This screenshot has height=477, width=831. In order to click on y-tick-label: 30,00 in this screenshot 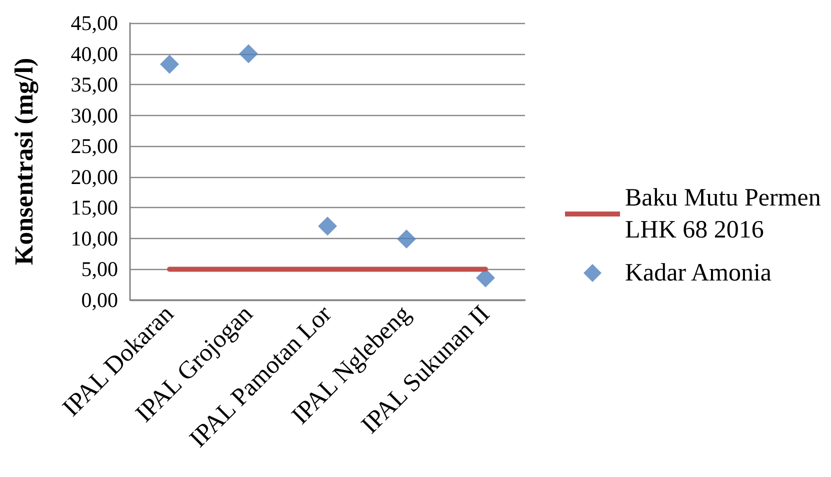, I will do `click(94, 115)`.